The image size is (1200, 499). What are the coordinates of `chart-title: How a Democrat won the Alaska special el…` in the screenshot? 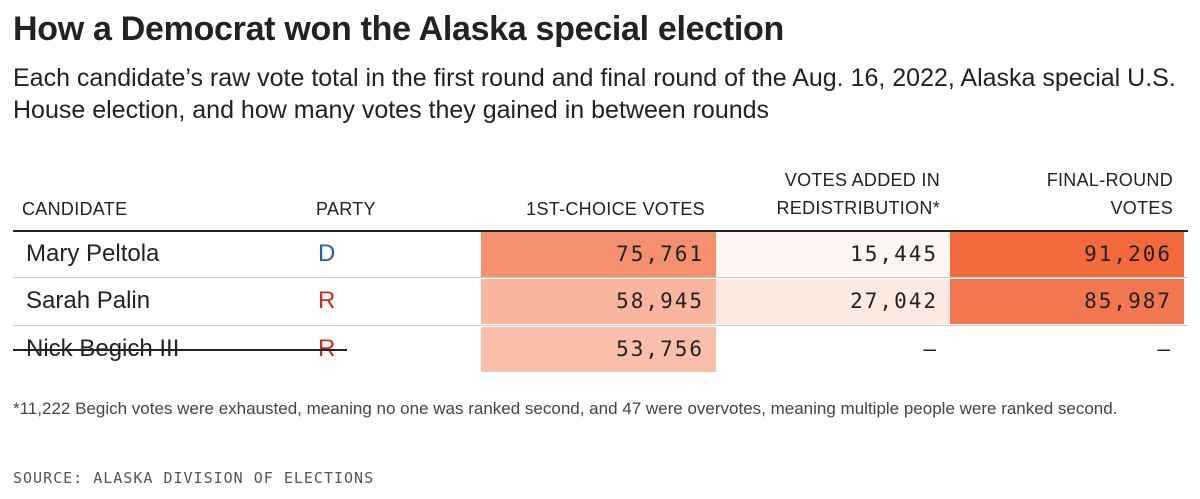 It's located at (398, 29).